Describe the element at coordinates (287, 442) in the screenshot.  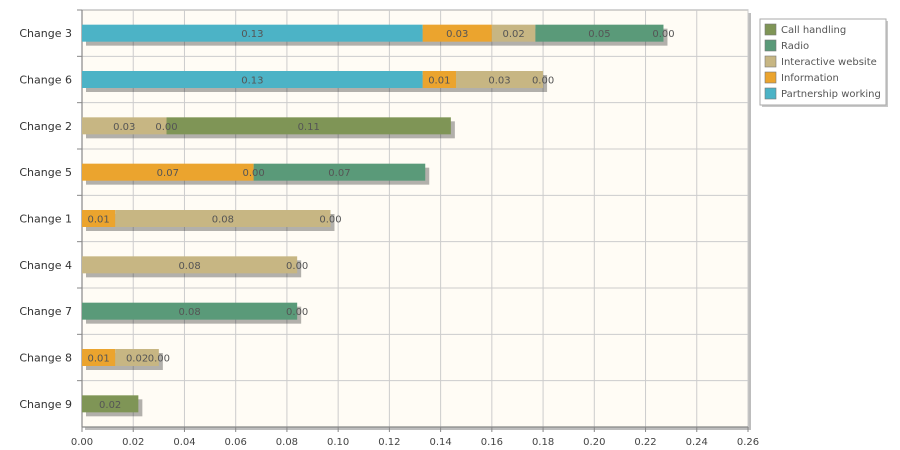
I see `x-tick-label: 0.08` at that location.